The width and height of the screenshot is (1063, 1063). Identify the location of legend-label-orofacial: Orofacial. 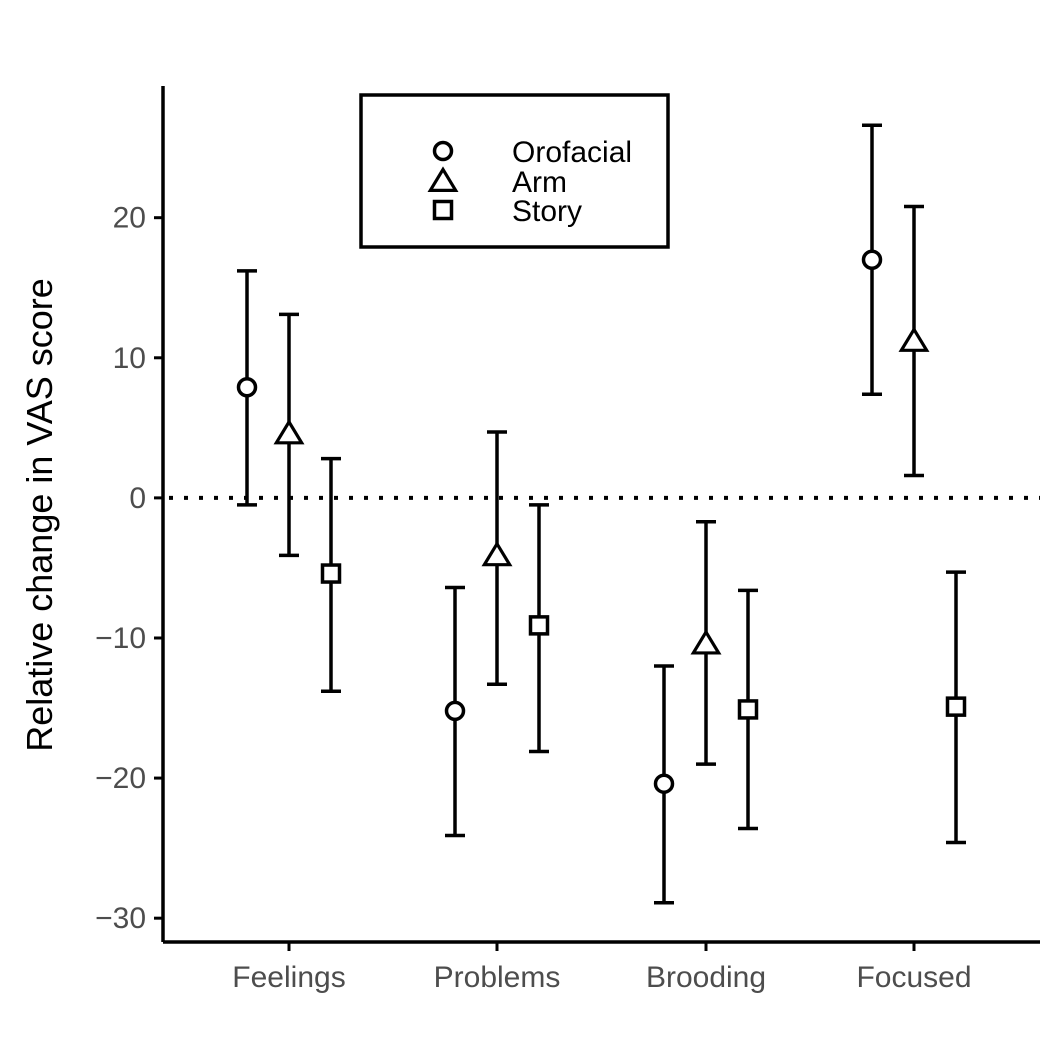
(572, 152).